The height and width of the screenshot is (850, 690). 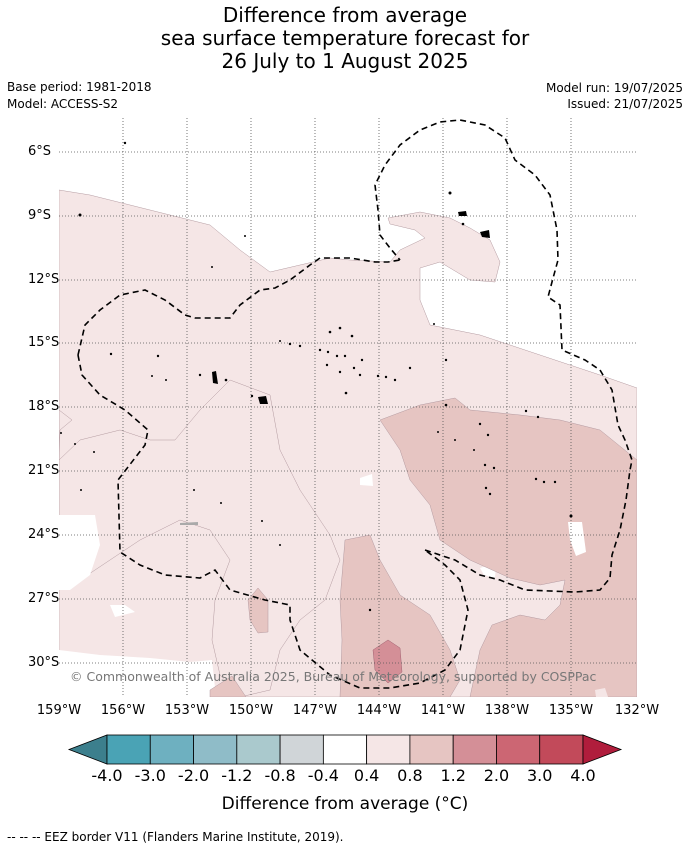 I want to click on colorbar-tick-label: 0.8, so click(x=410, y=775).